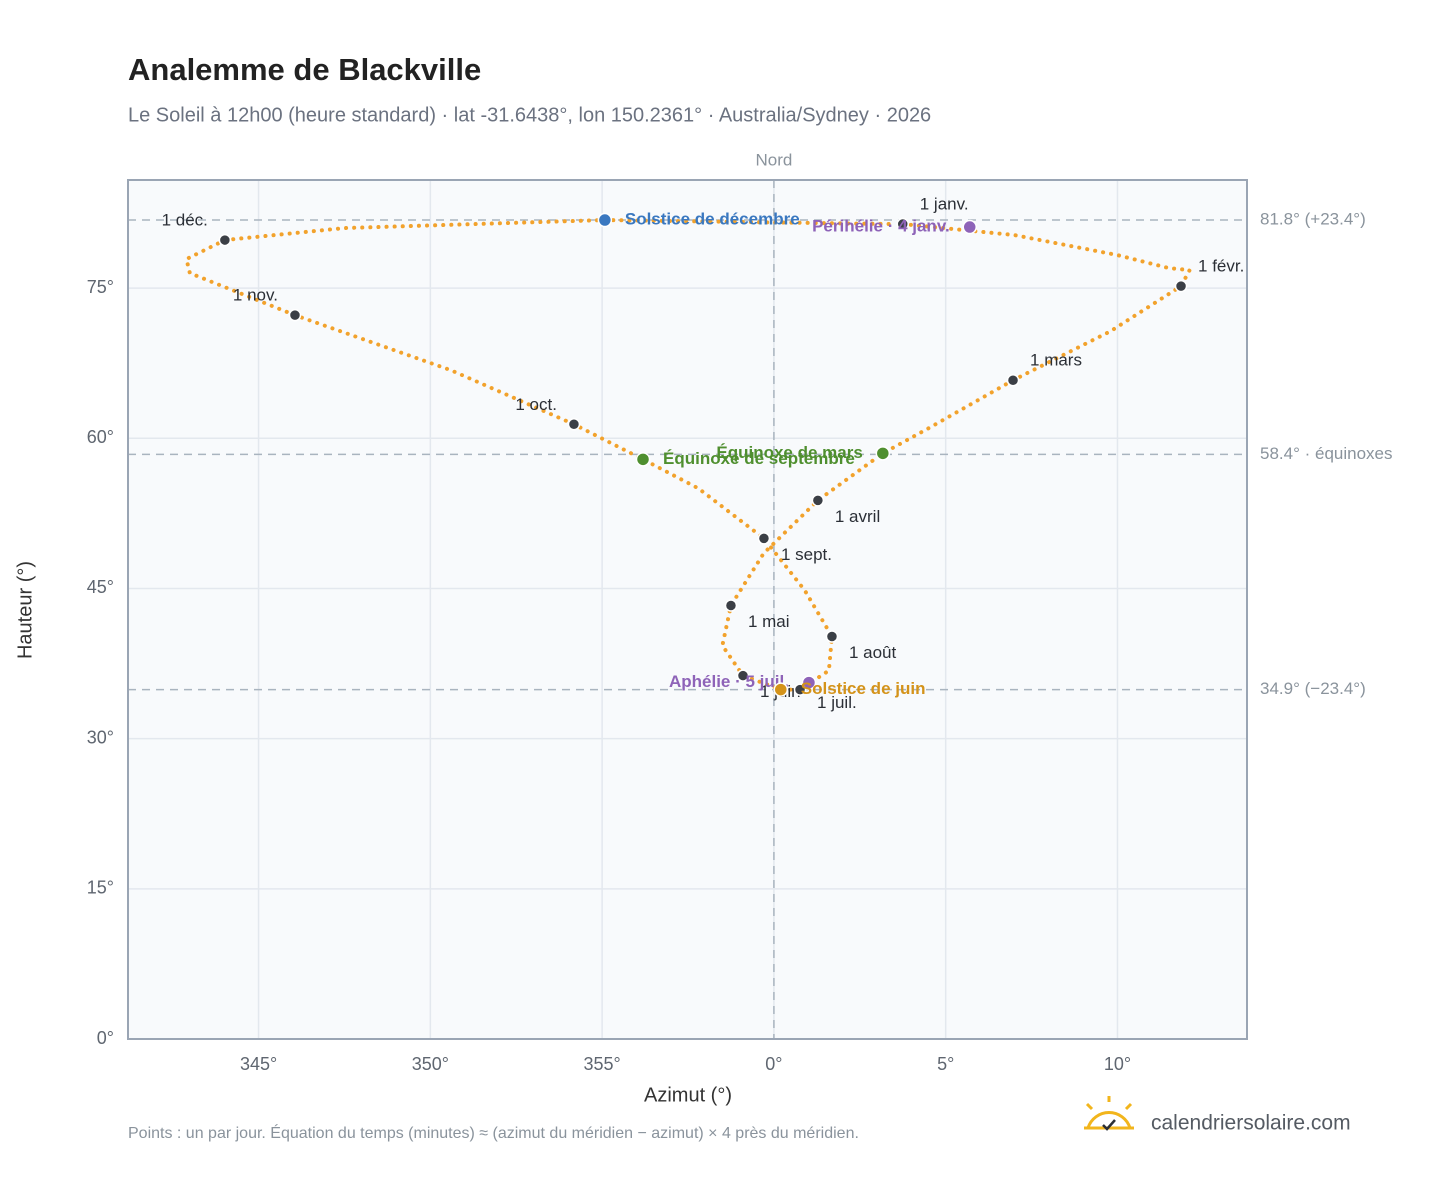 This screenshot has height=1188, width=1448. What do you see at coordinates (25, 610) in the screenshot?
I see `y-axis-title: Hauteur (°)` at bounding box center [25, 610].